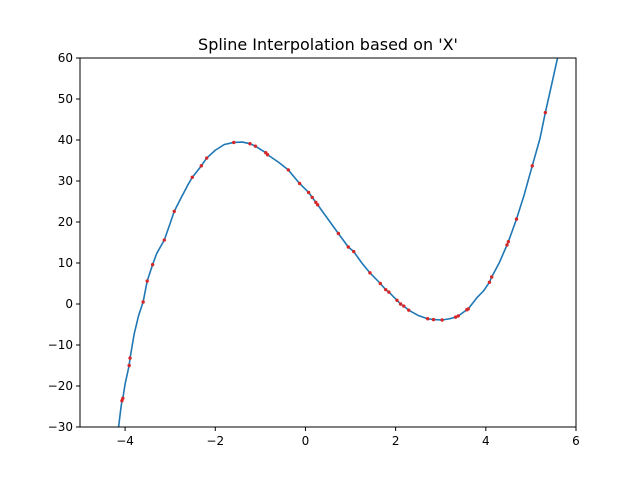 This screenshot has height=480, width=640. I want to click on y-tick-label-9: 60, so click(65, 58).